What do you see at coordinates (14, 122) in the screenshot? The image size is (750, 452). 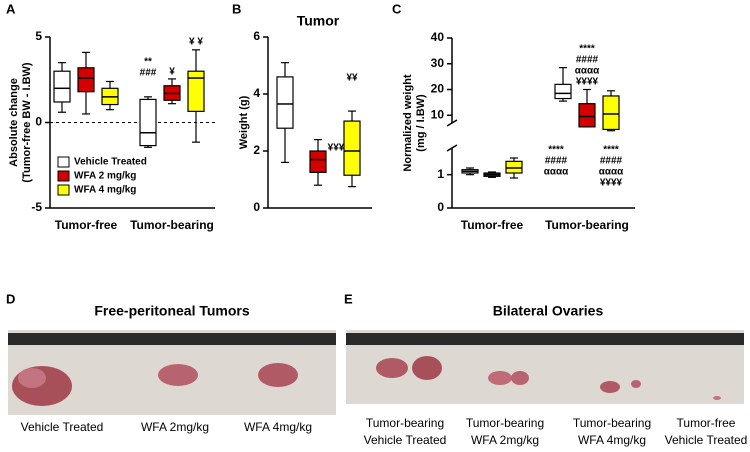 I see `y-axis-label: Absolute change` at bounding box center [14, 122].